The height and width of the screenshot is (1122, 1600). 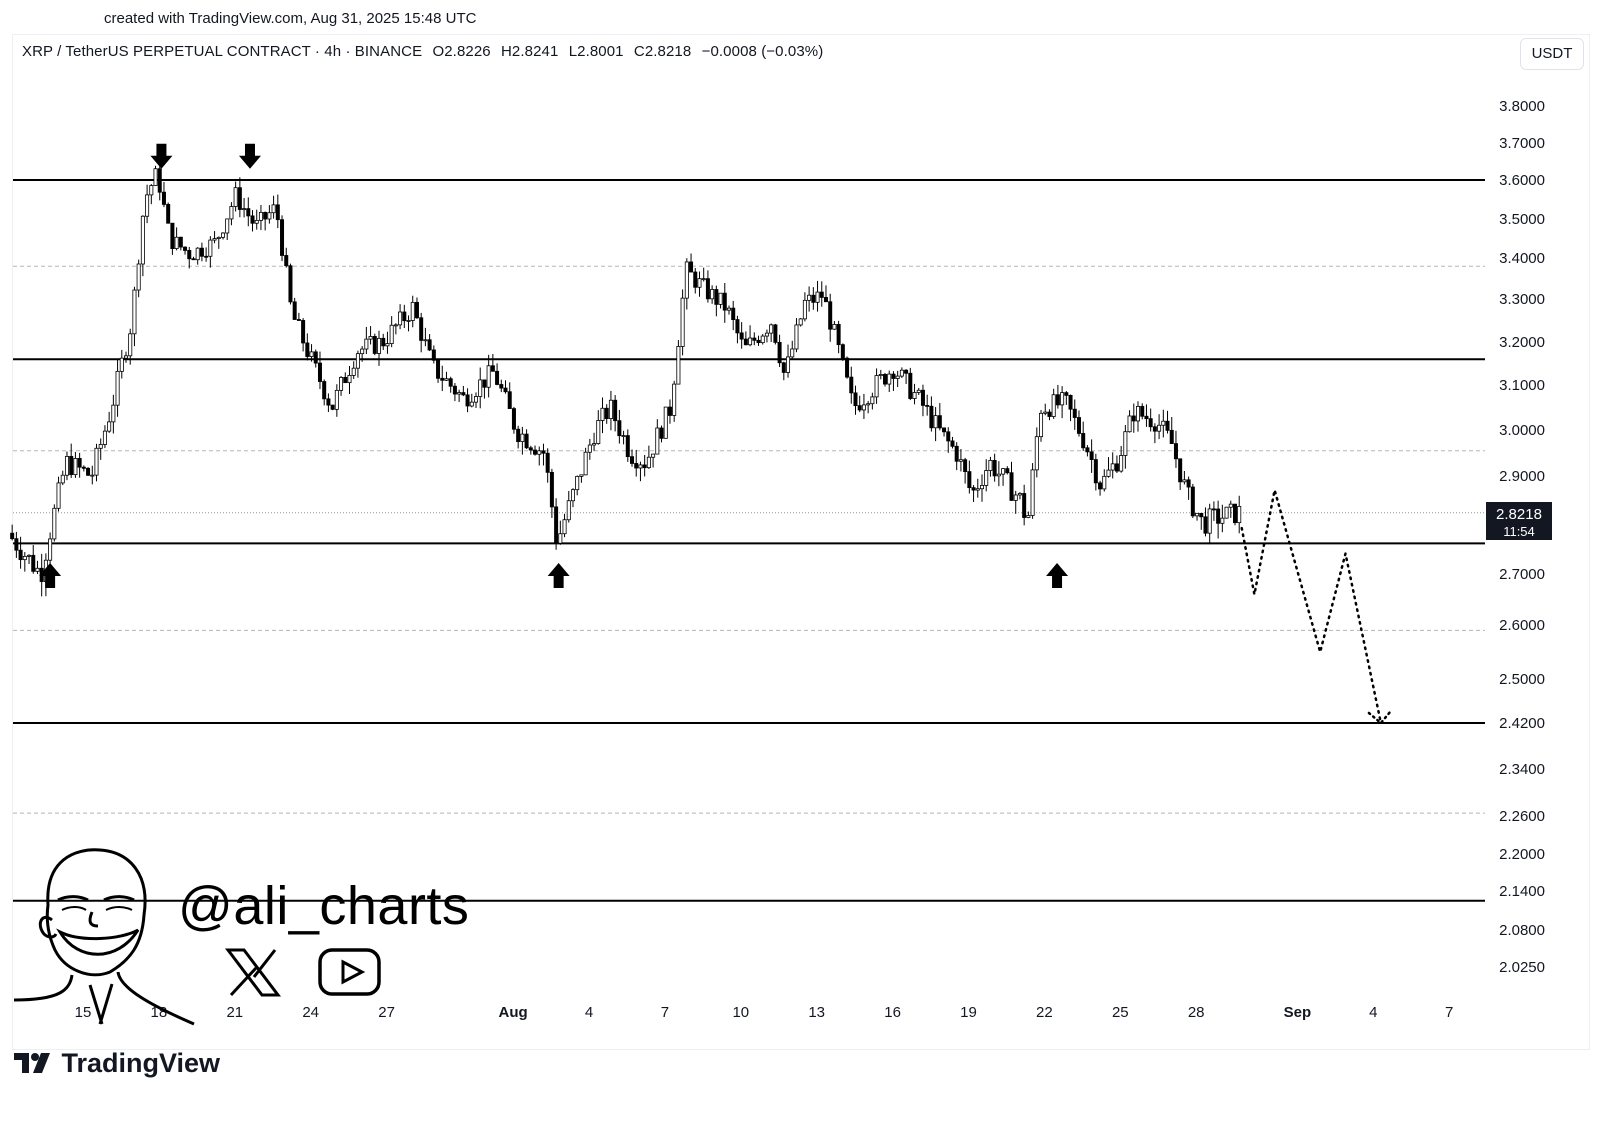 I want to click on currency-button: USDT, so click(x=1552, y=54).